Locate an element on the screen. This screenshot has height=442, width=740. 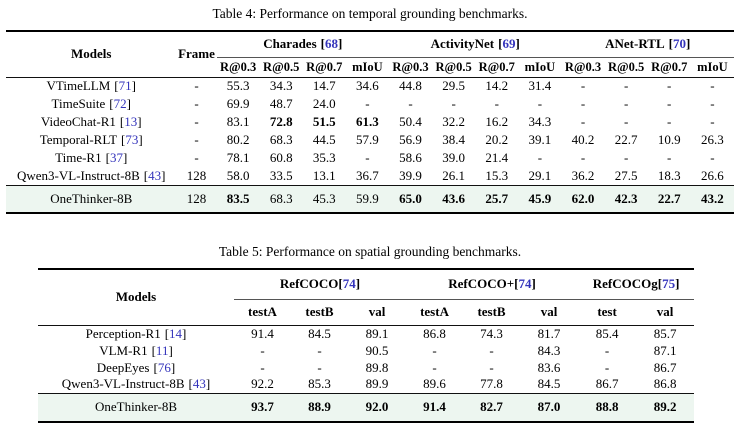
metric-value: 32.2 is located at coordinates (454, 121).